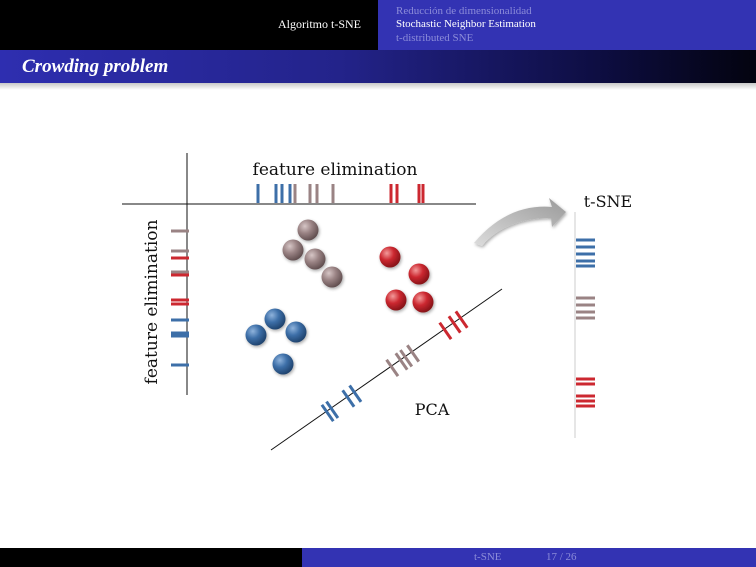 This screenshot has width=756, height=567. What do you see at coordinates (151, 557) in the screenshot?
I see `footline-left` at bounding box center [151, 557].